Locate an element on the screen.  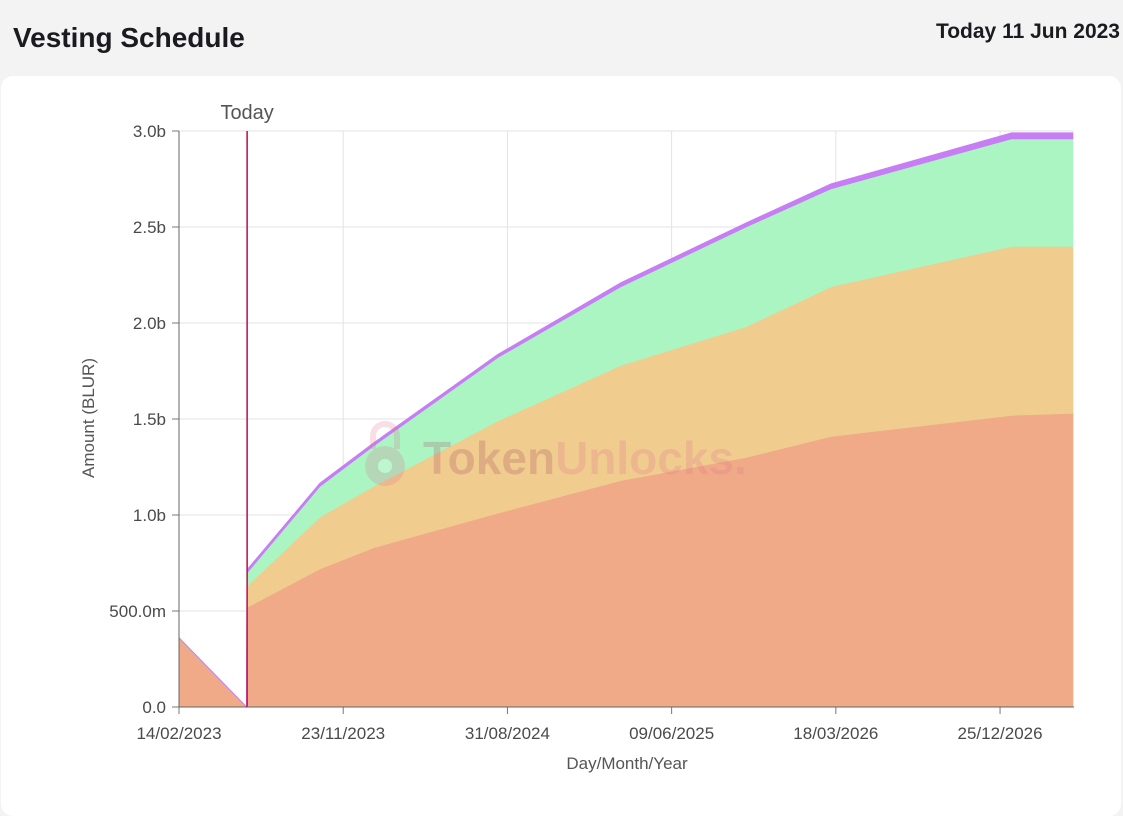
x-tick-label: 09/06/2025 is located at coordinates (671, 733).